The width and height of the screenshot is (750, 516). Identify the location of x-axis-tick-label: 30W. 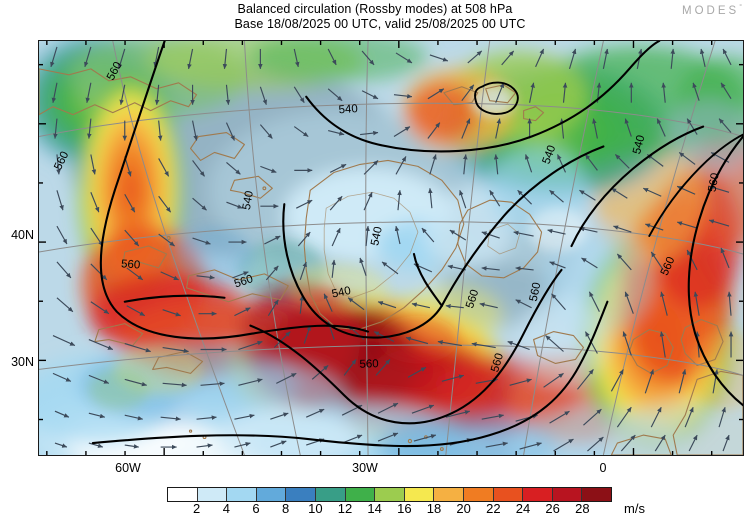
(365, 468).